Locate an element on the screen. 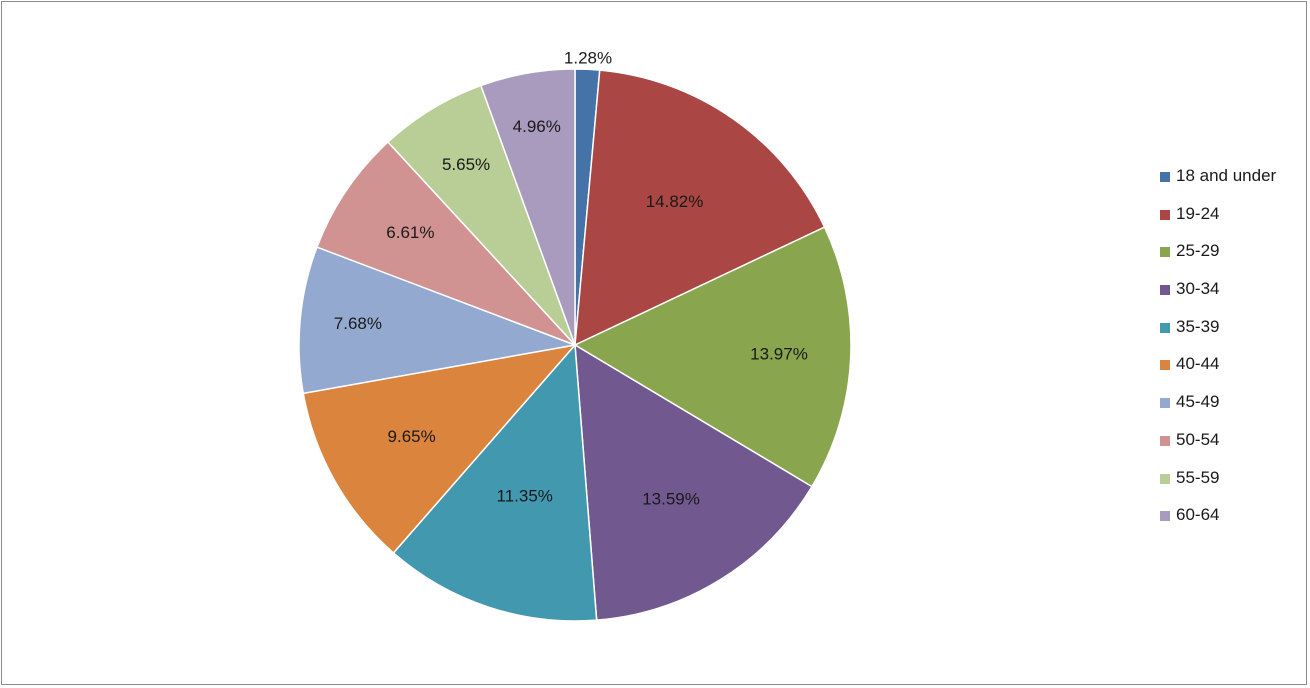 The width and height of the screenshot is (1310, 688). legend-label: 60-64 is located at coordinates (1198, 515).